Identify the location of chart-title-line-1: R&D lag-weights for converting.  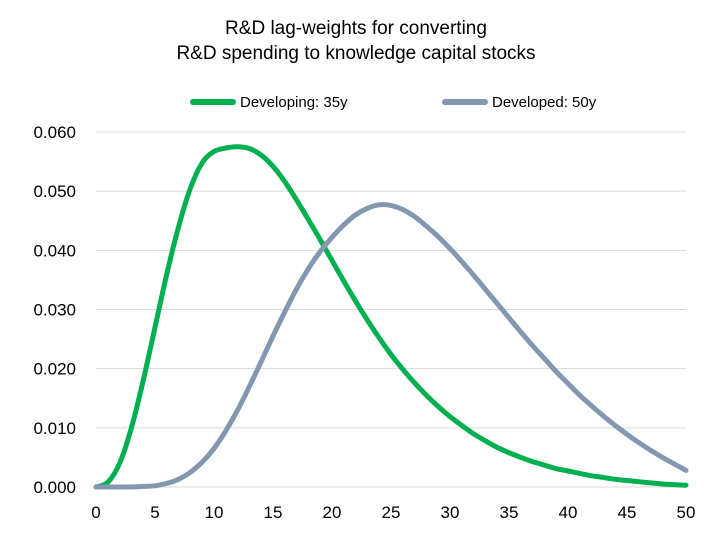
(356, 28).